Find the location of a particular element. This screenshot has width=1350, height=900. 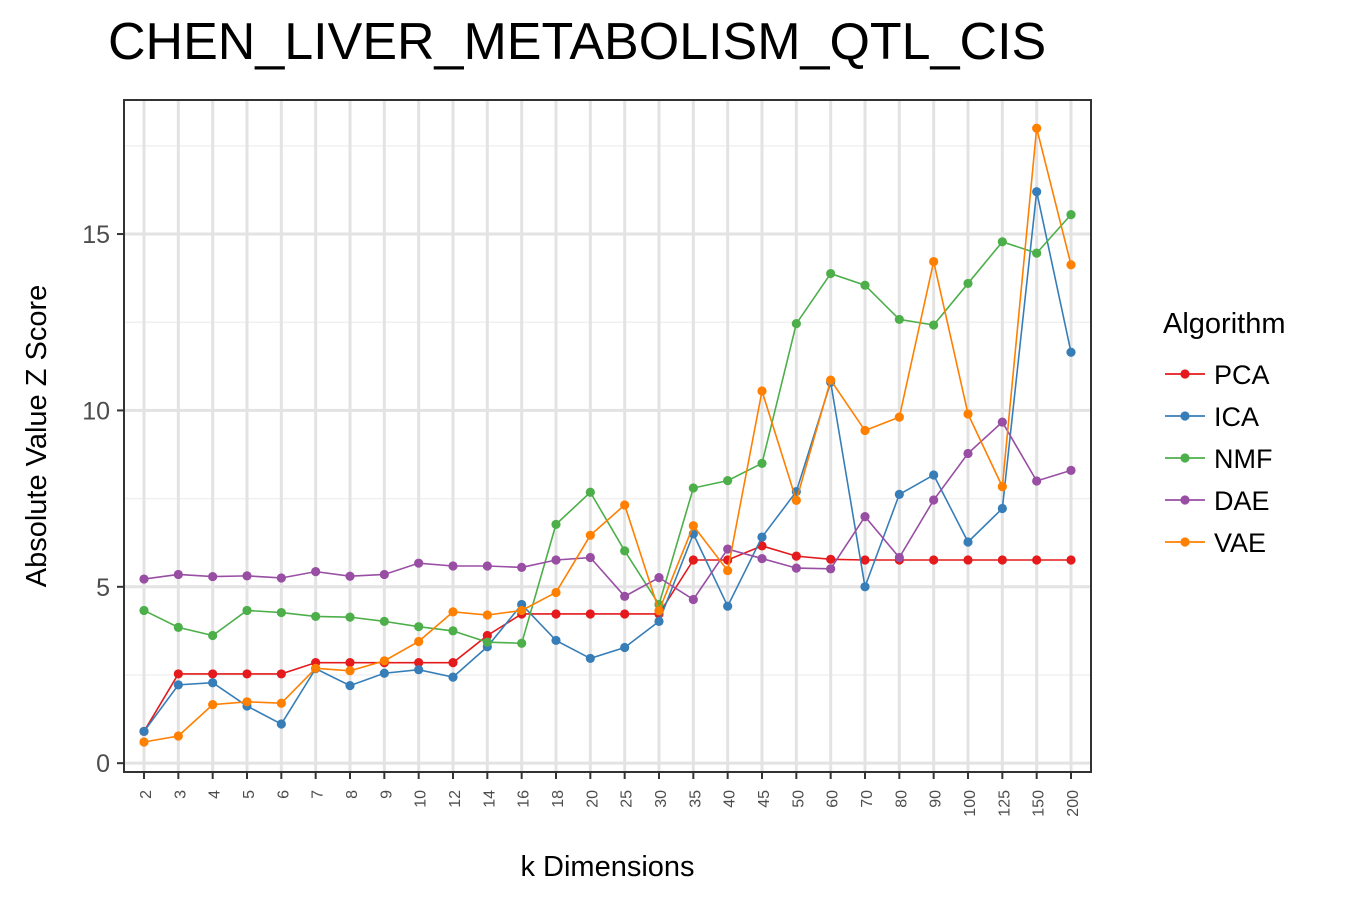

y-tick-label: 15 is located at coordinates (96, 235).